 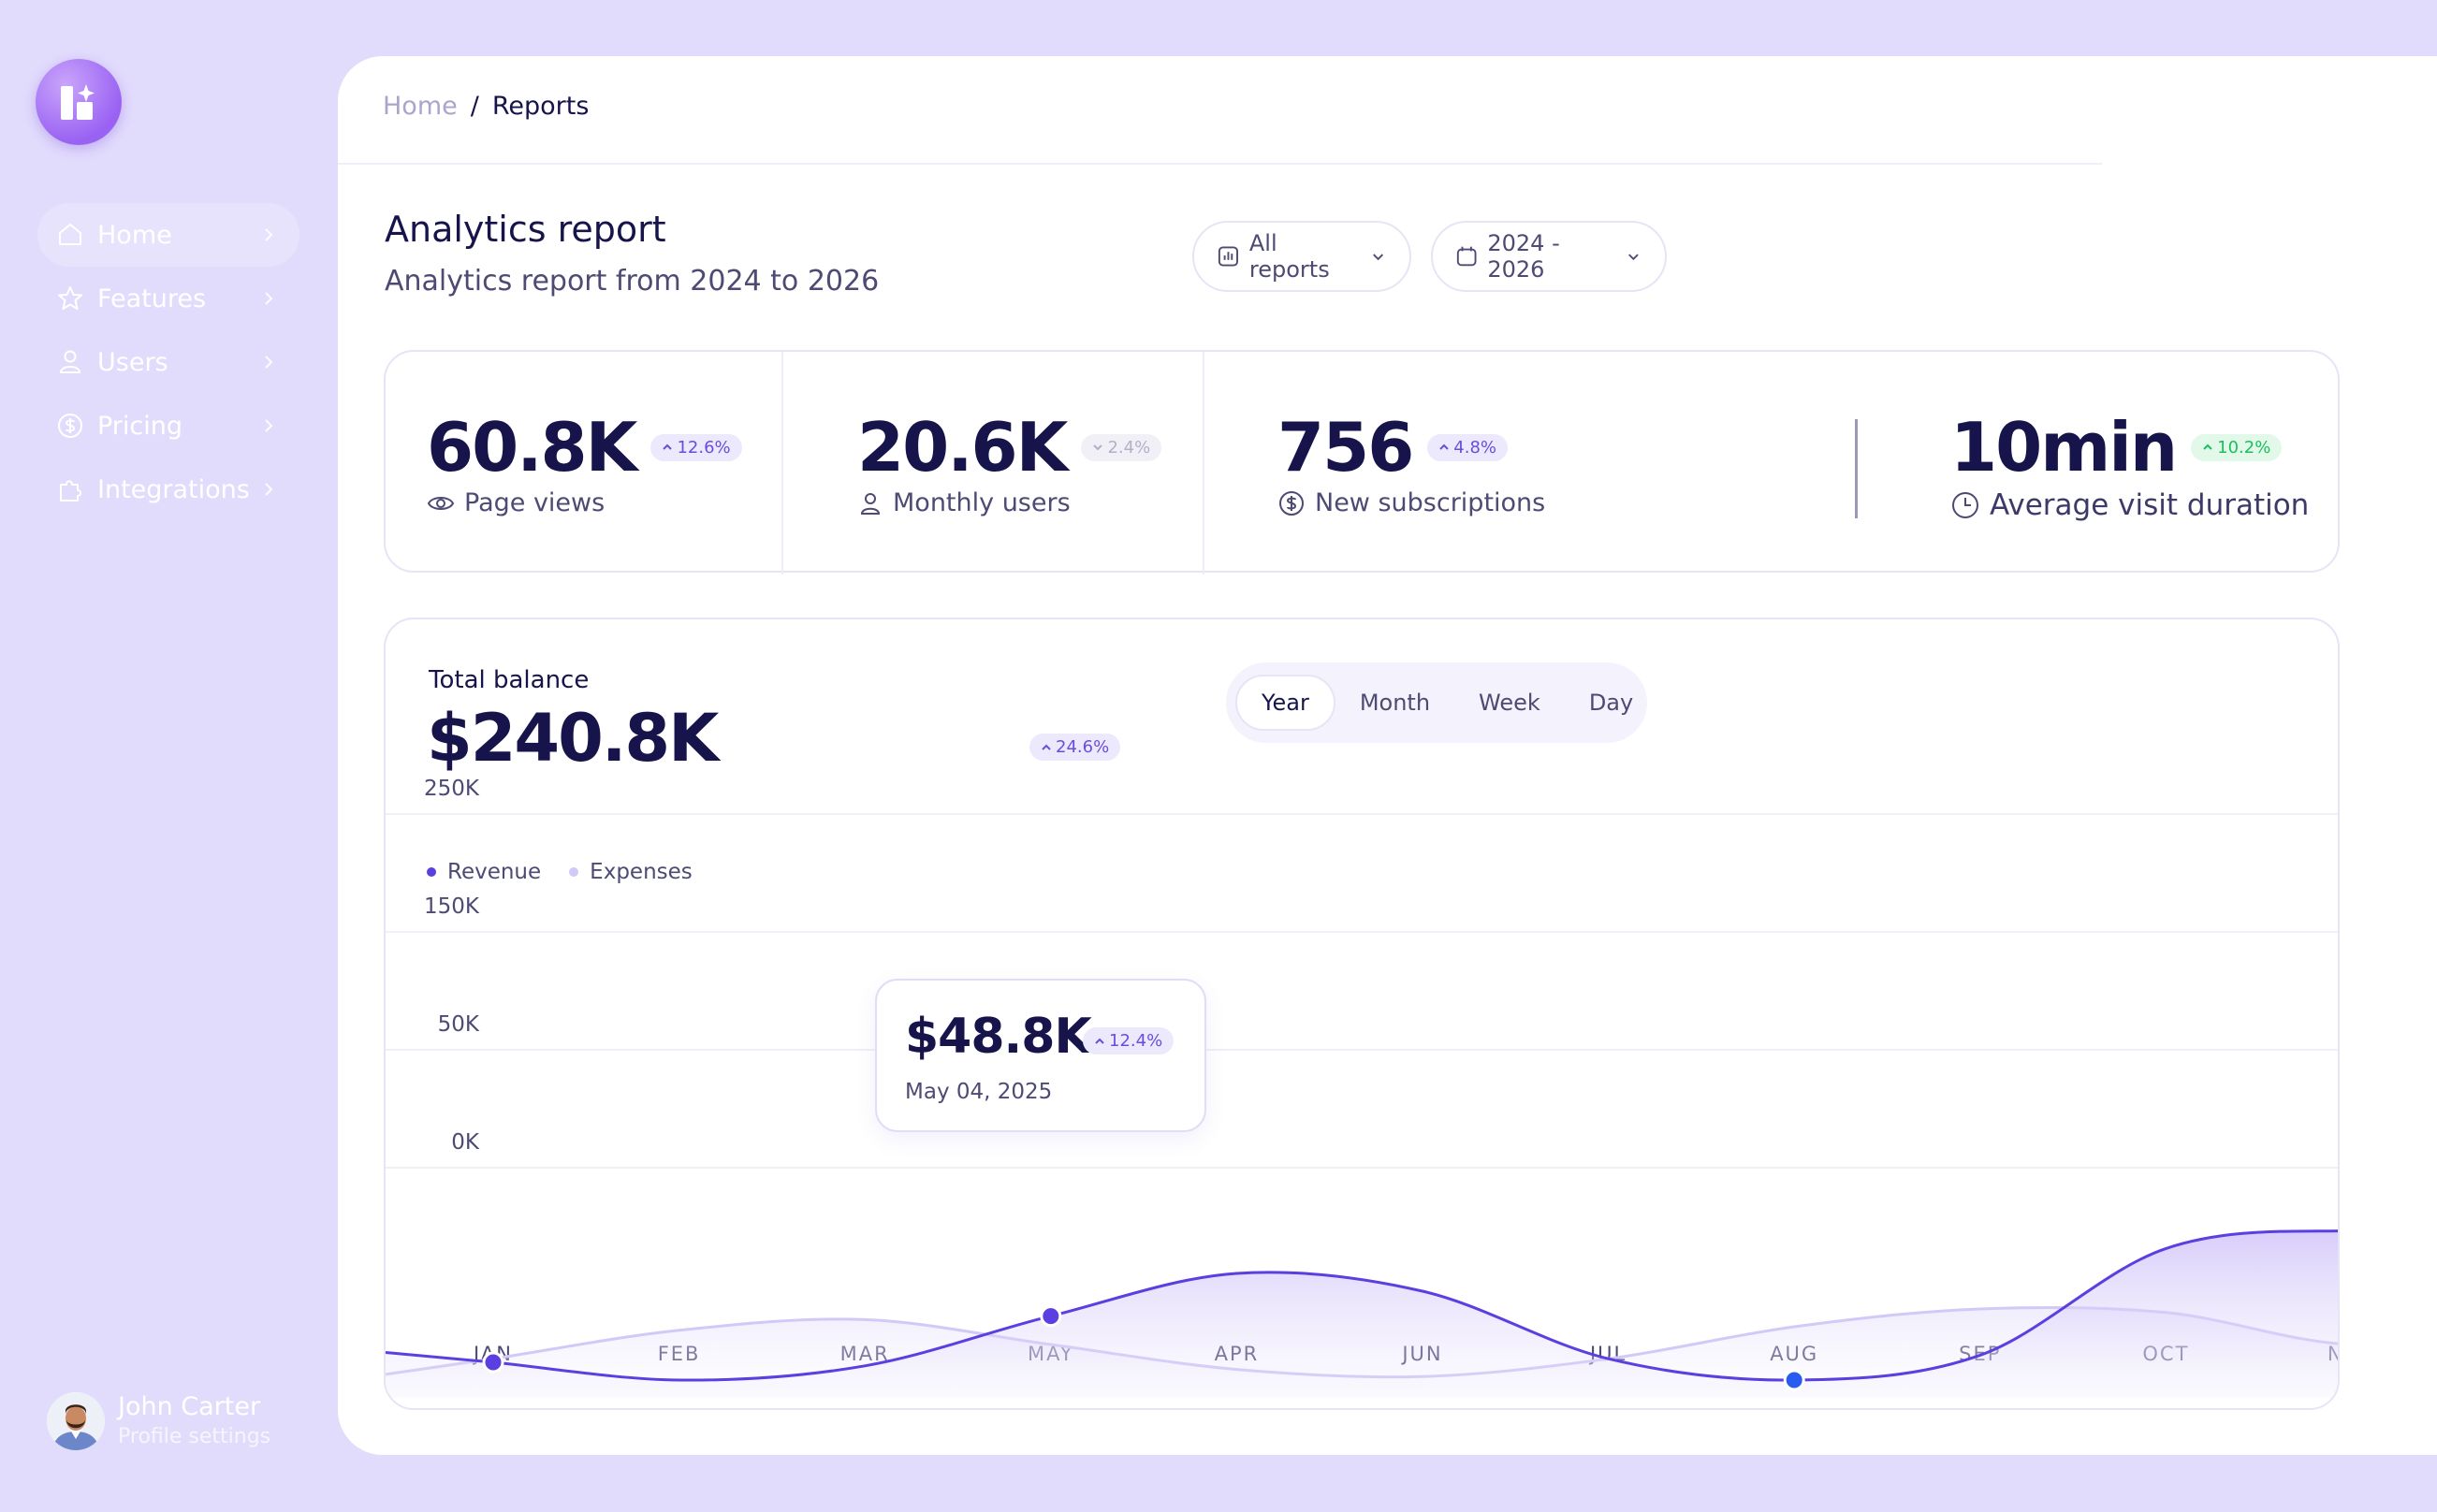 I want to click on kpi-label: Monthly users, so click(x=982, y=502).